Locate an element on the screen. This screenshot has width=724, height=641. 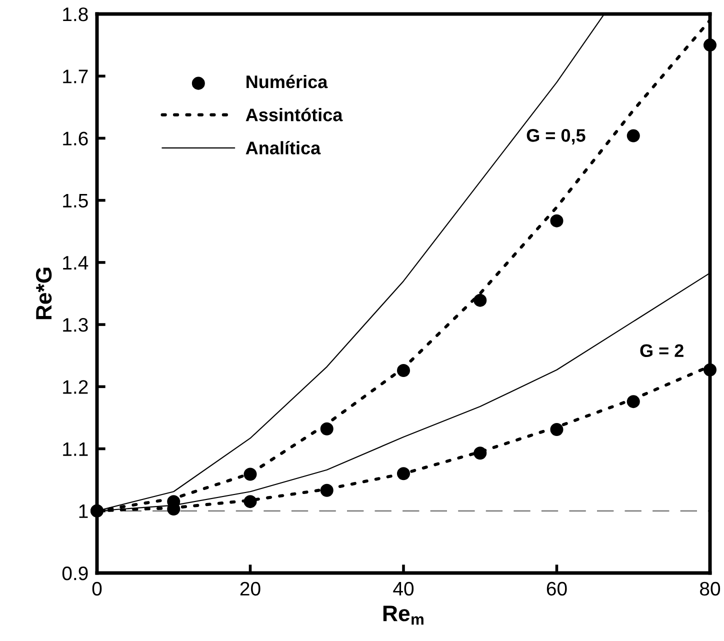
annotation: G = 2 is located at coordinates (662, 351).